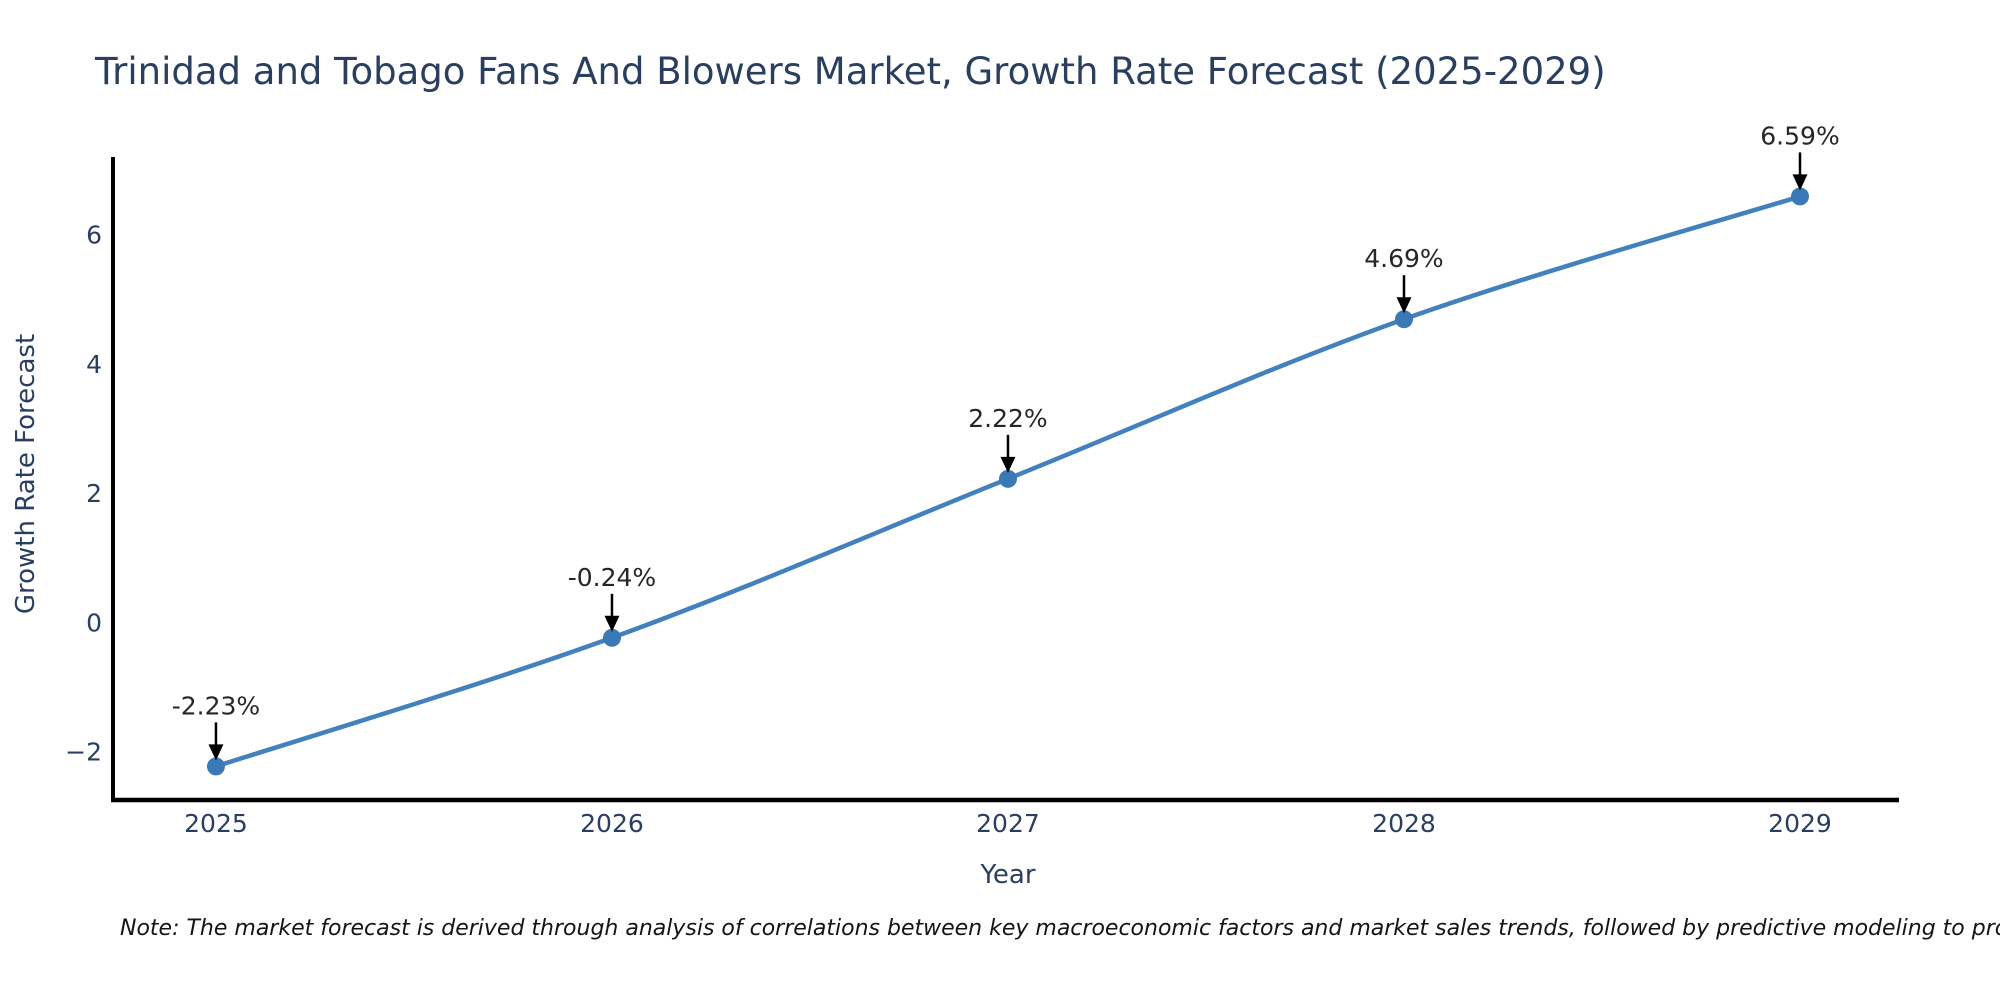  I want to click on x-axis-title: Year, so click(1007, 875).